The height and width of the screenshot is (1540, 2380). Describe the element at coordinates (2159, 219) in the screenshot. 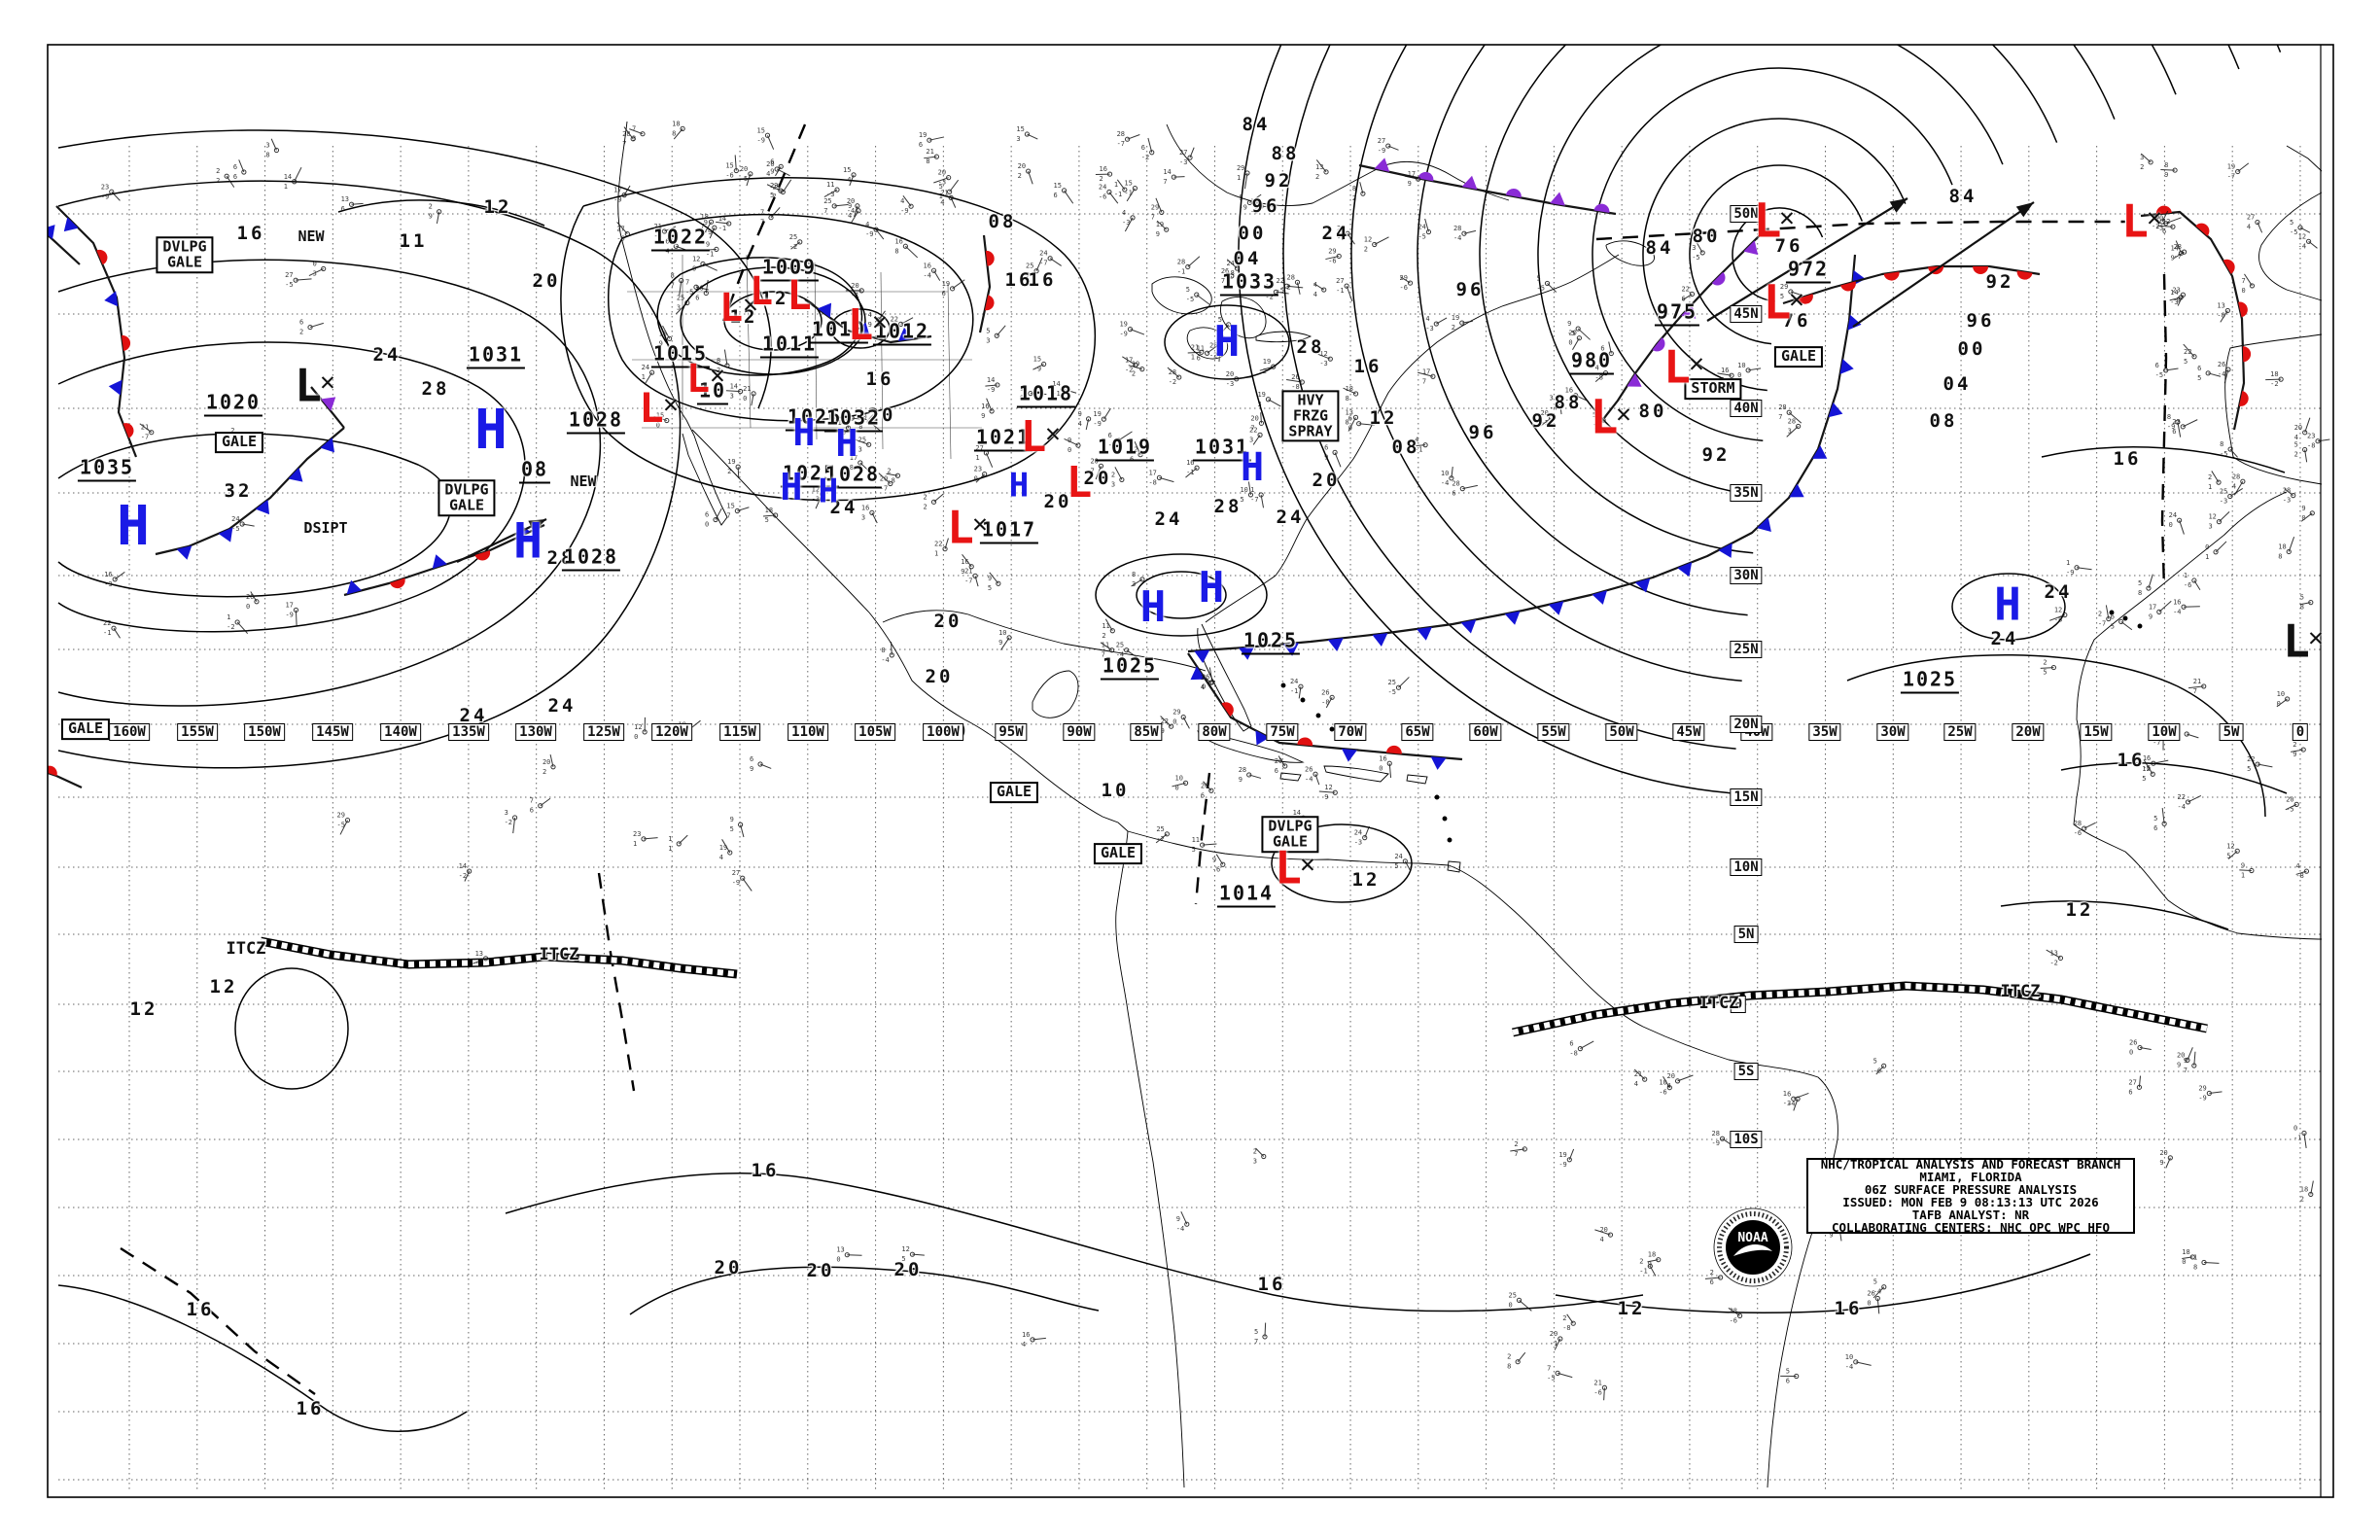

I see `svg-text: 10` at that location.